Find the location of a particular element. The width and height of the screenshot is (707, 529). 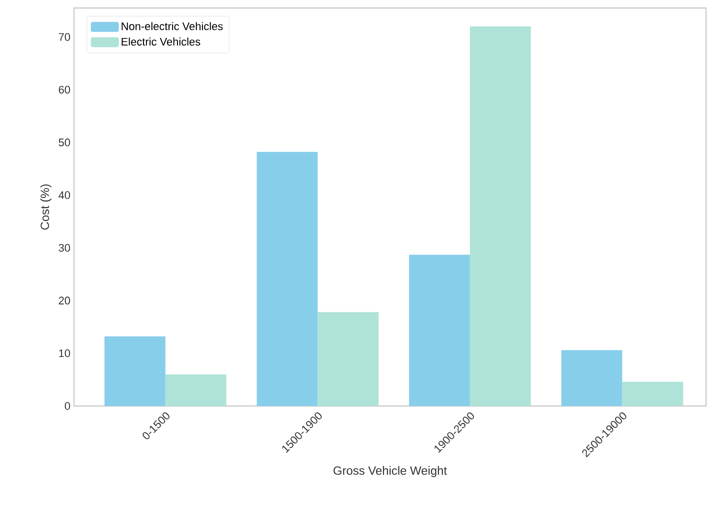

y-tick-label: 20 is located at coordinates (64, 300).